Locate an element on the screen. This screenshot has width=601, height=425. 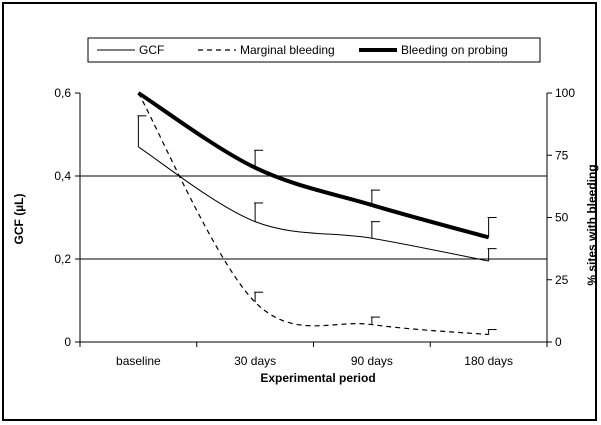
x-tick-label: 90 days is located at coordinates (372, 361).